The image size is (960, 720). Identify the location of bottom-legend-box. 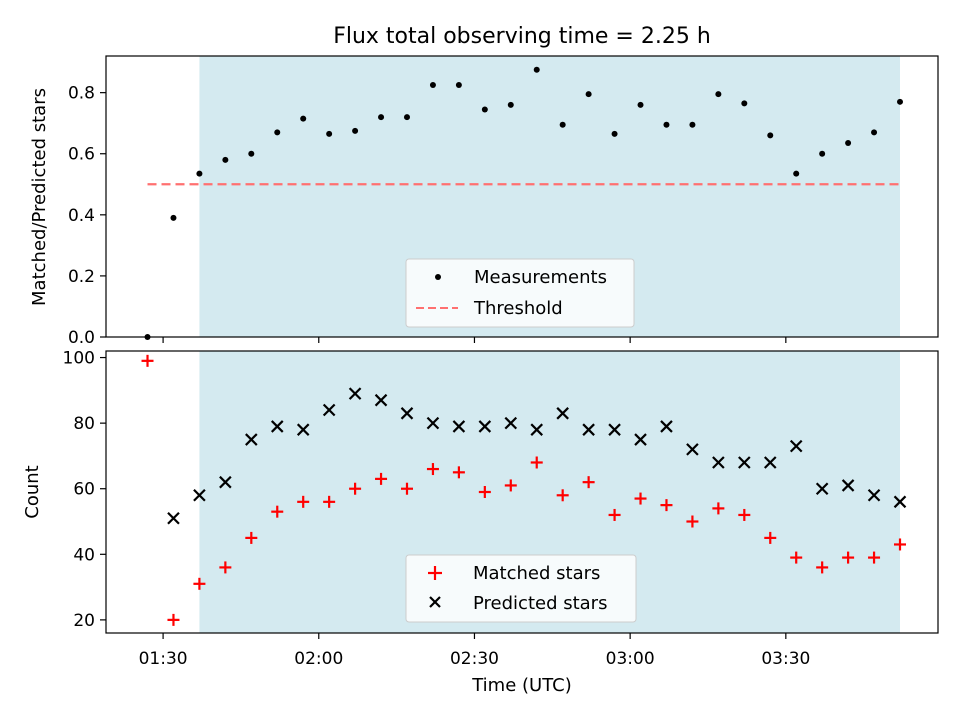
(521, 588).